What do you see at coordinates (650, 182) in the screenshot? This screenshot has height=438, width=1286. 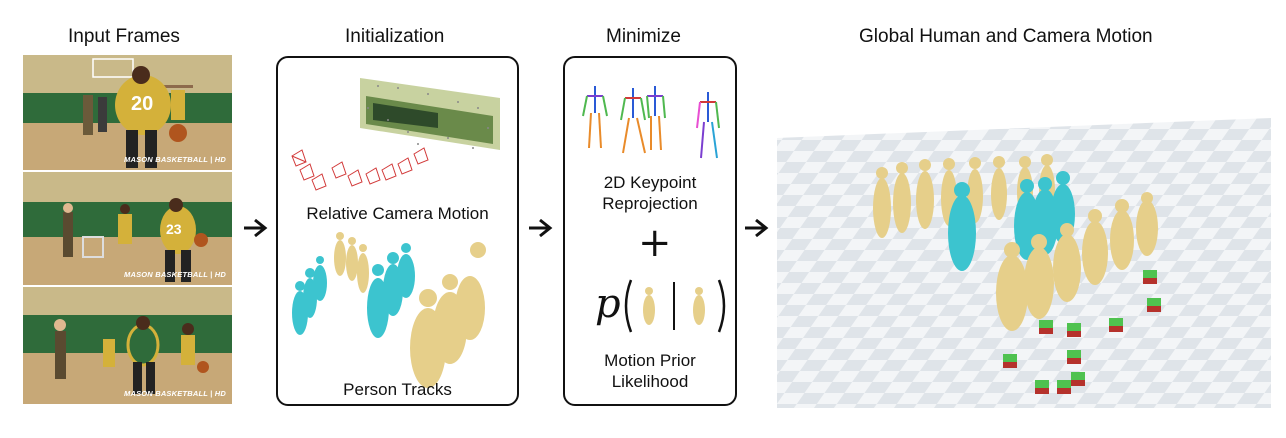 I see `keypoint-label-line1: 2D Keypoint` at bounding box center [650, 182].